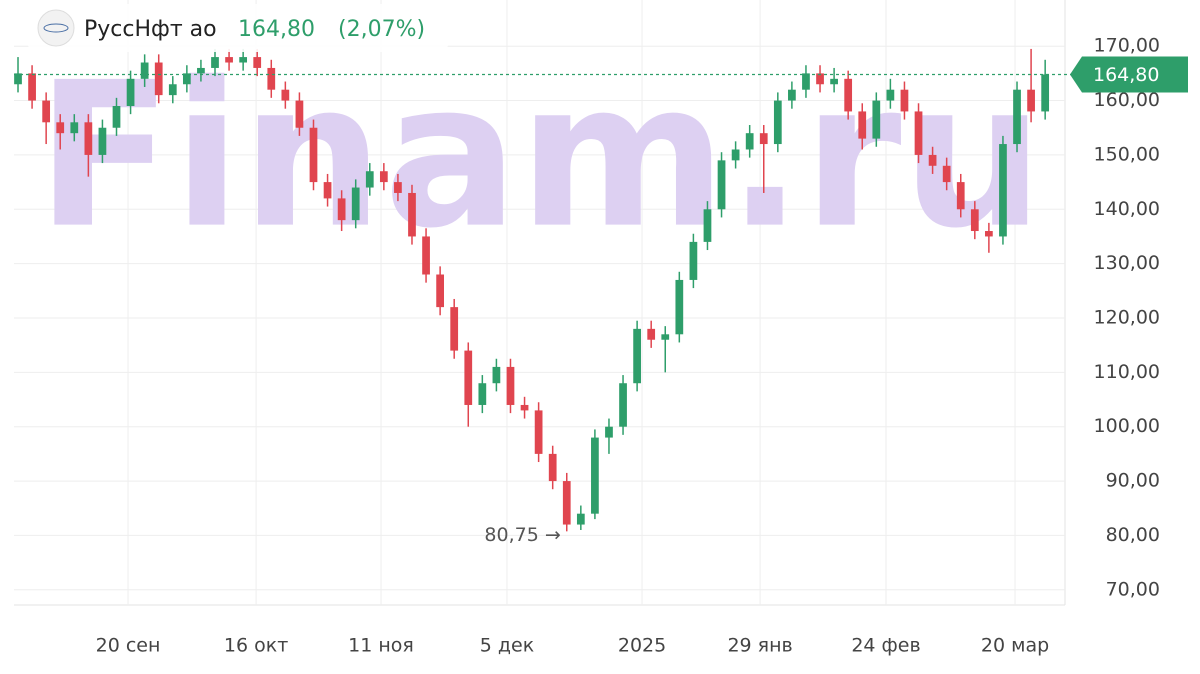  I want to click on x-tick-label: 16 окт, so click(256, 646).